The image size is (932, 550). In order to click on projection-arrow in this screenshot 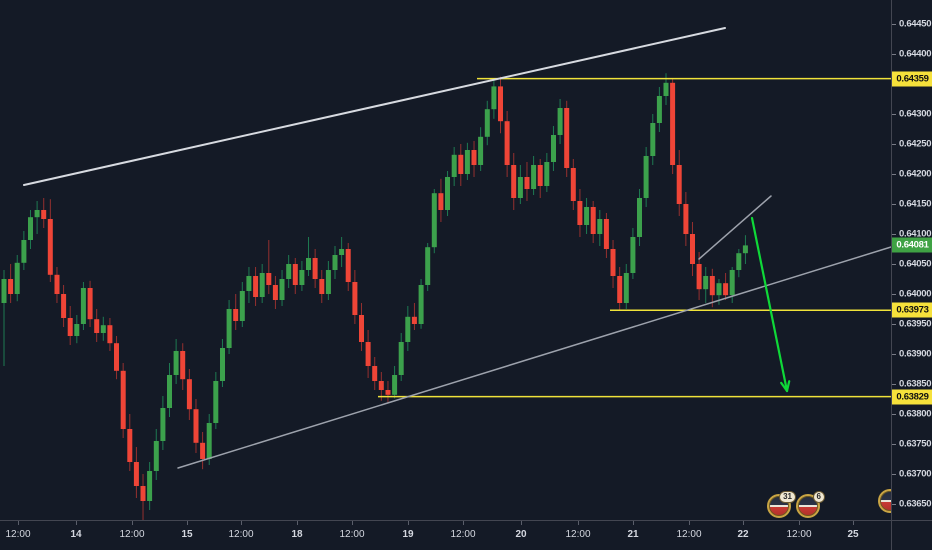, I will do `click(769, 304)`.